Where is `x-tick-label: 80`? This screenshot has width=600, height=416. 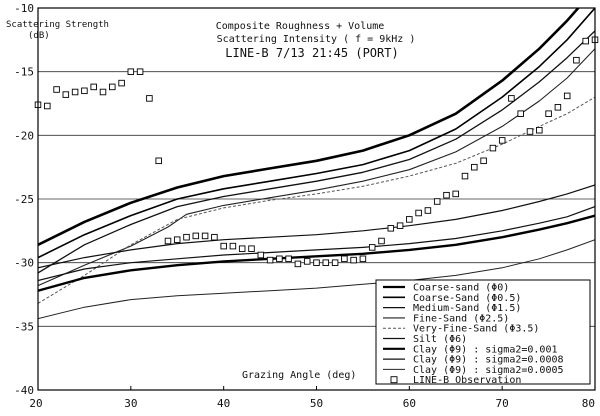 x-tick-label: 80 is located at coordinates (588, 403).